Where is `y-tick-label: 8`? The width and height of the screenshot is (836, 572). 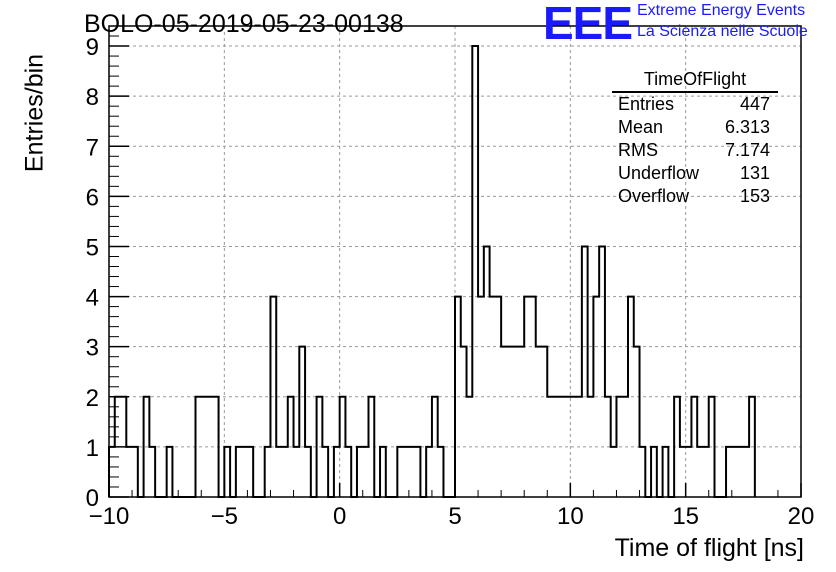
y-tick-label: 8 is located at coordinates (92, 97).